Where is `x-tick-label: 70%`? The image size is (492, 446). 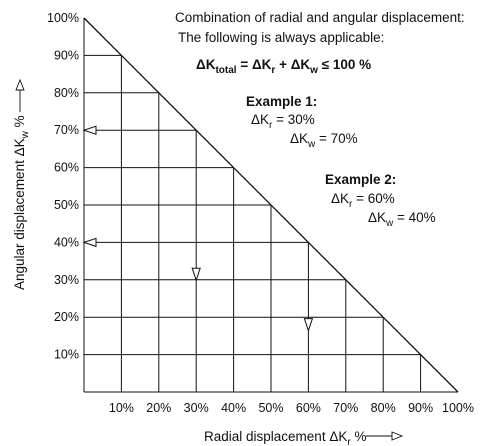
x-tick-label: 70% is located at coordinates (345, 408).